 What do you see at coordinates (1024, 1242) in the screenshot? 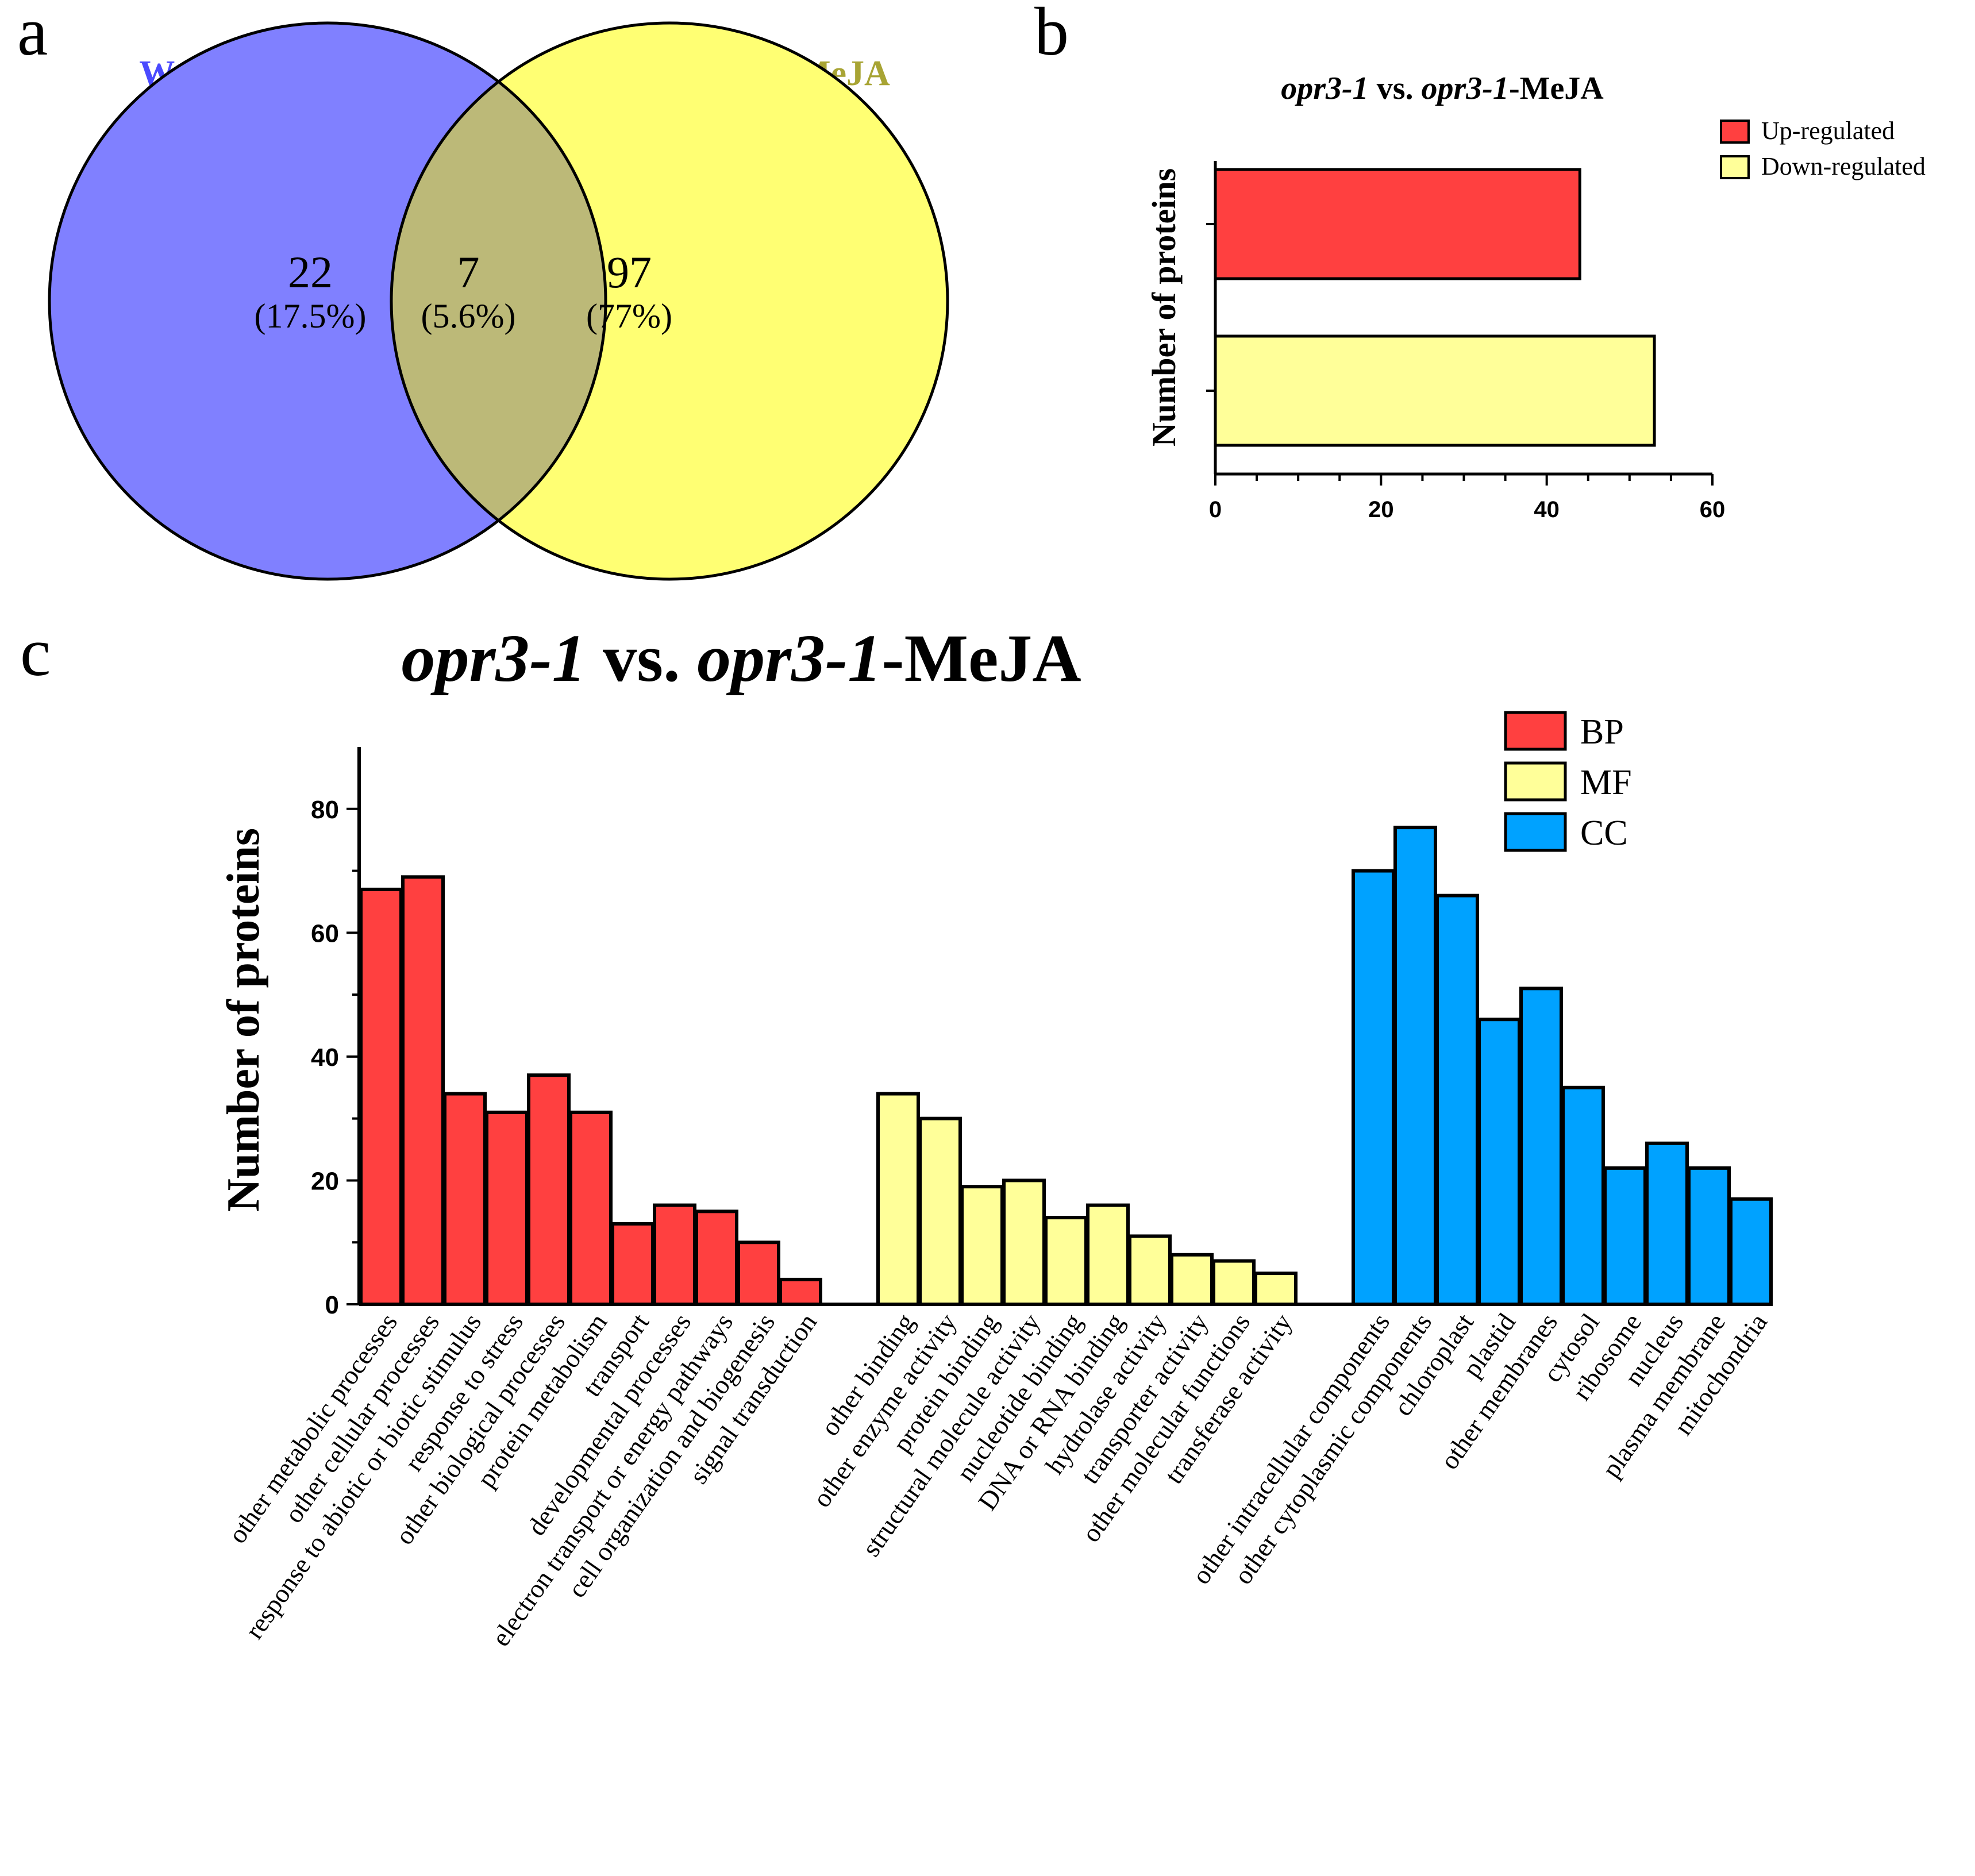
I see `bar-mf-structural-molecule-activity` at bounding box center [1024, 1242].